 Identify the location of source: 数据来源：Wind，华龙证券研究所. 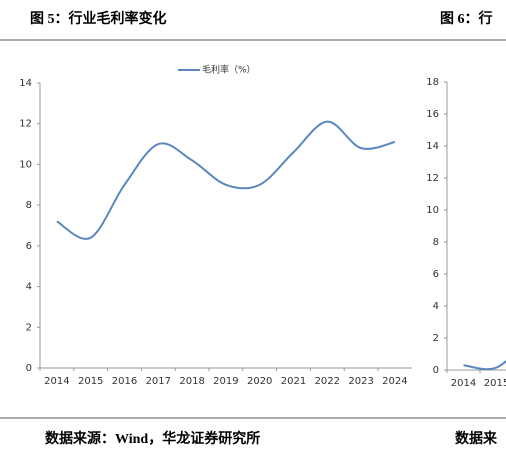
(152, 438).